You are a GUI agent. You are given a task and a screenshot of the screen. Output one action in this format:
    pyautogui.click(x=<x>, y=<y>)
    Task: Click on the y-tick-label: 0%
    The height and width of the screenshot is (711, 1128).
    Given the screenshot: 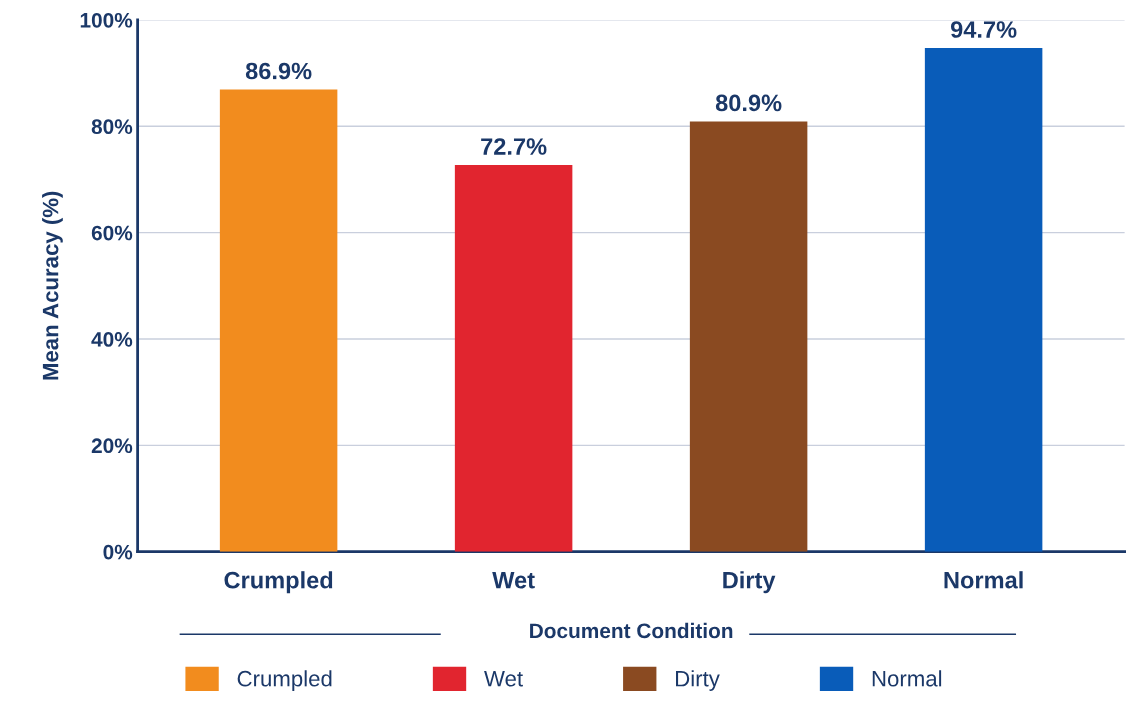 What is the action you would take?
    pyautogui.click(x=118, y=552)
    